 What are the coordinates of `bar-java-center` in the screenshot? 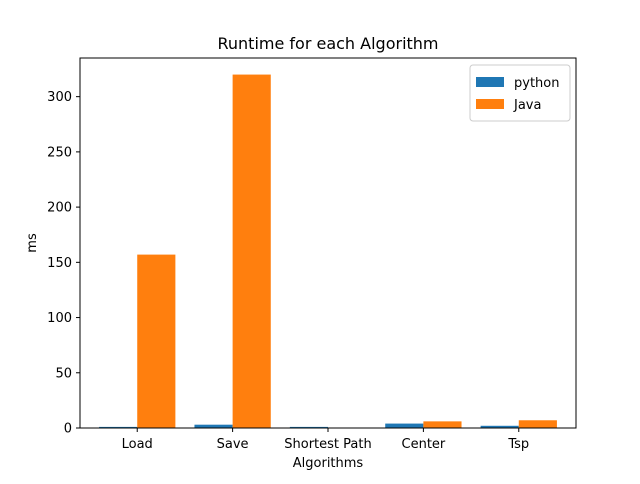 It's located at (442, 424).